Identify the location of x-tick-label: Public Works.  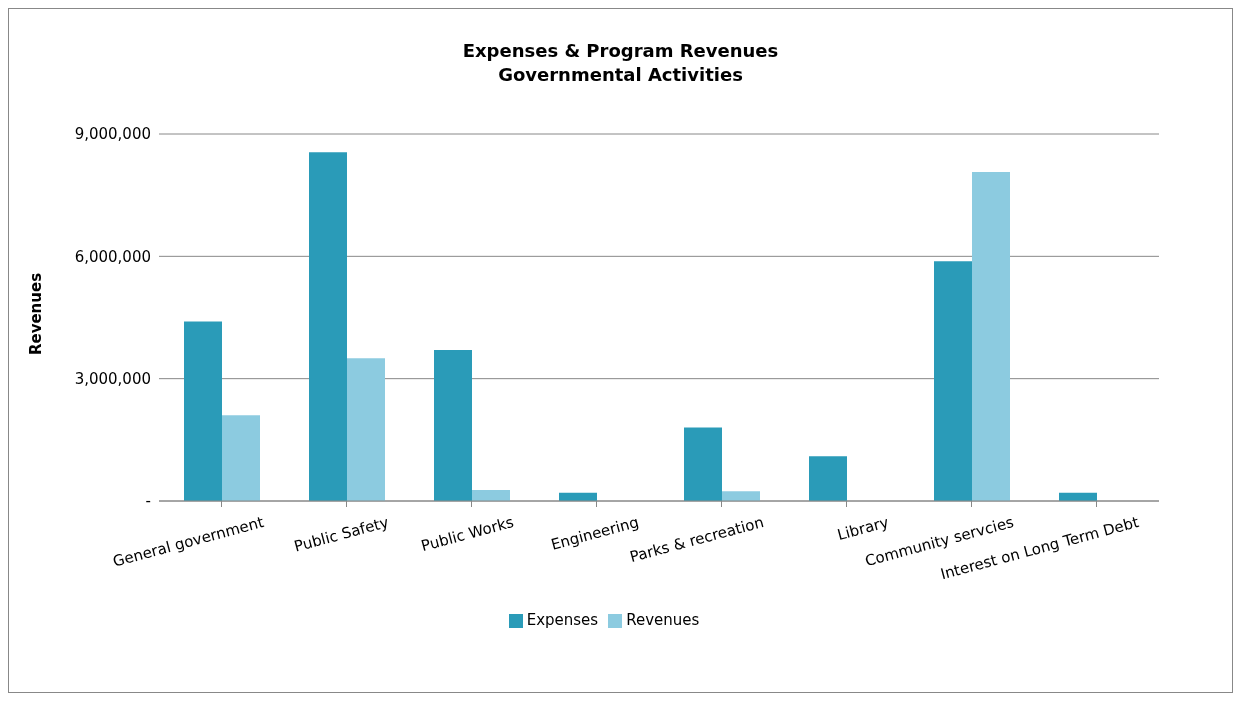
(467, 534).